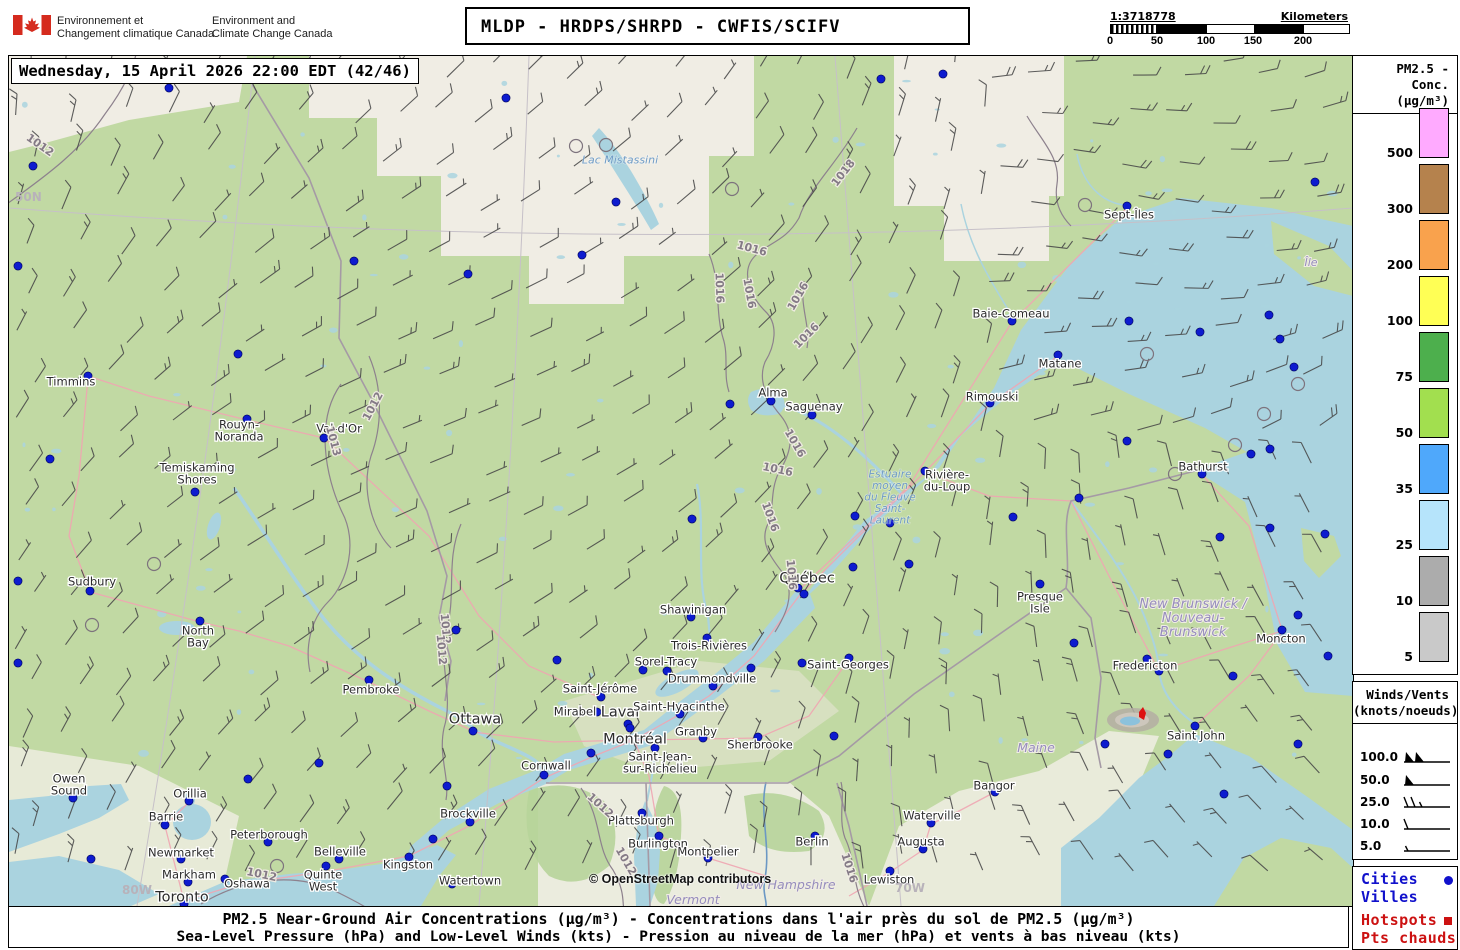 The height and width of the screenshot is (950, 1460). What do you see at coordinates (408, 865) in the screenshot?
I see `city-label: Kingston` at bounding box center [408, 865].